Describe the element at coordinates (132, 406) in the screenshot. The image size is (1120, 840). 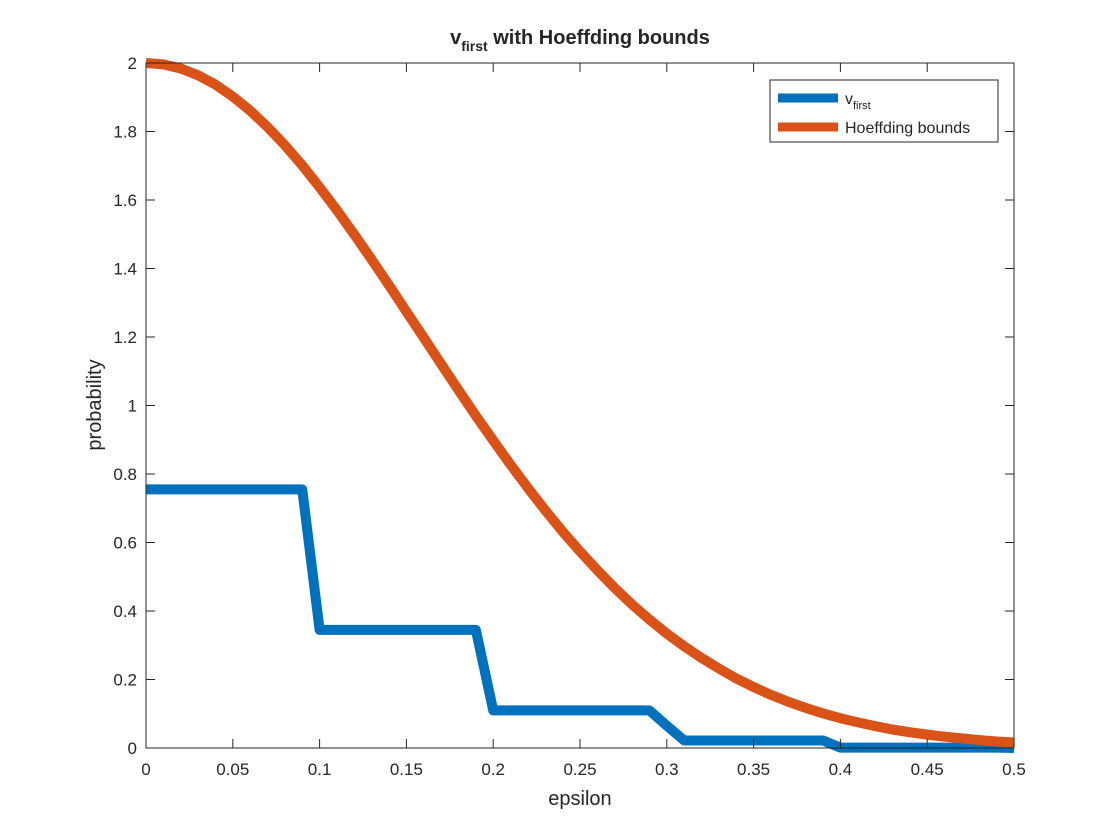
I see `y-tick-label: 1` at that location.